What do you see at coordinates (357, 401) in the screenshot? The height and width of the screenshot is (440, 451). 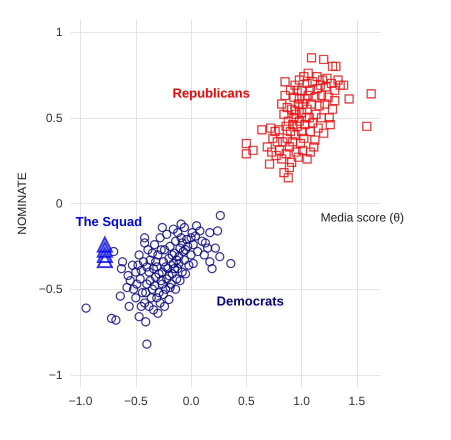 I see `x-tick-label: 1.5` at bounding box center [357, 401].